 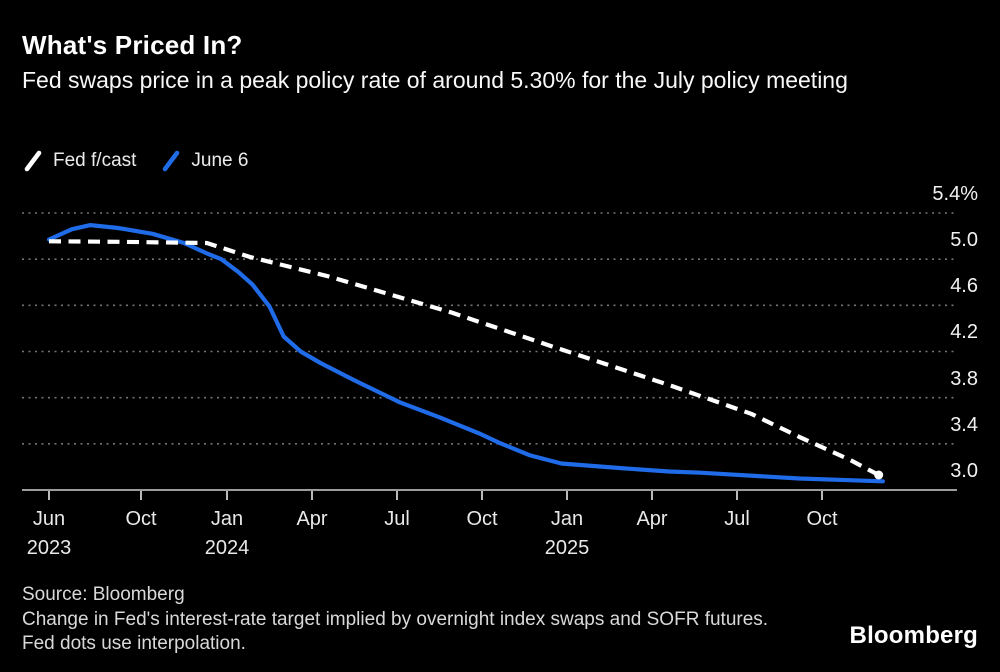 I want to click on legend: Fed f/cast June 6, so click(x=136, y=161).